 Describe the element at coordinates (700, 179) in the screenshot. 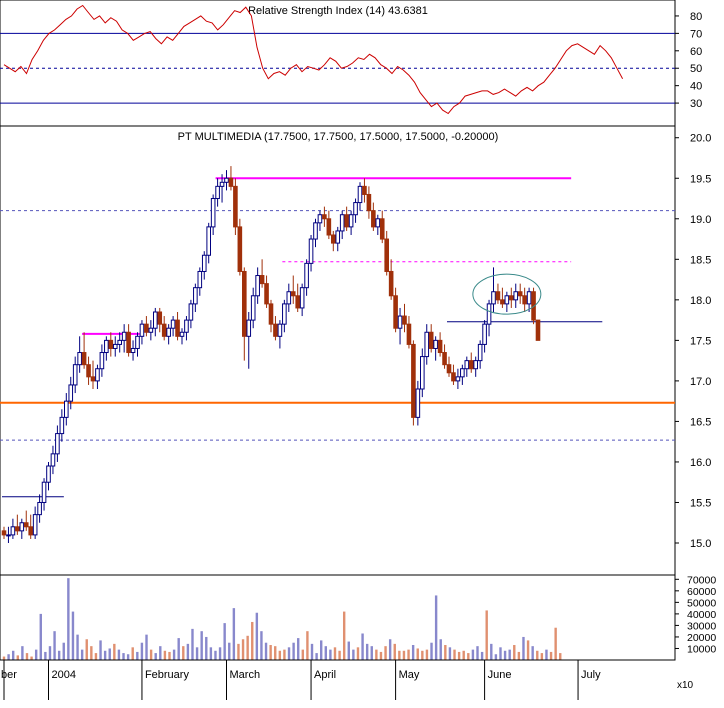

I see `price-tick-label: 19.5` at that location.